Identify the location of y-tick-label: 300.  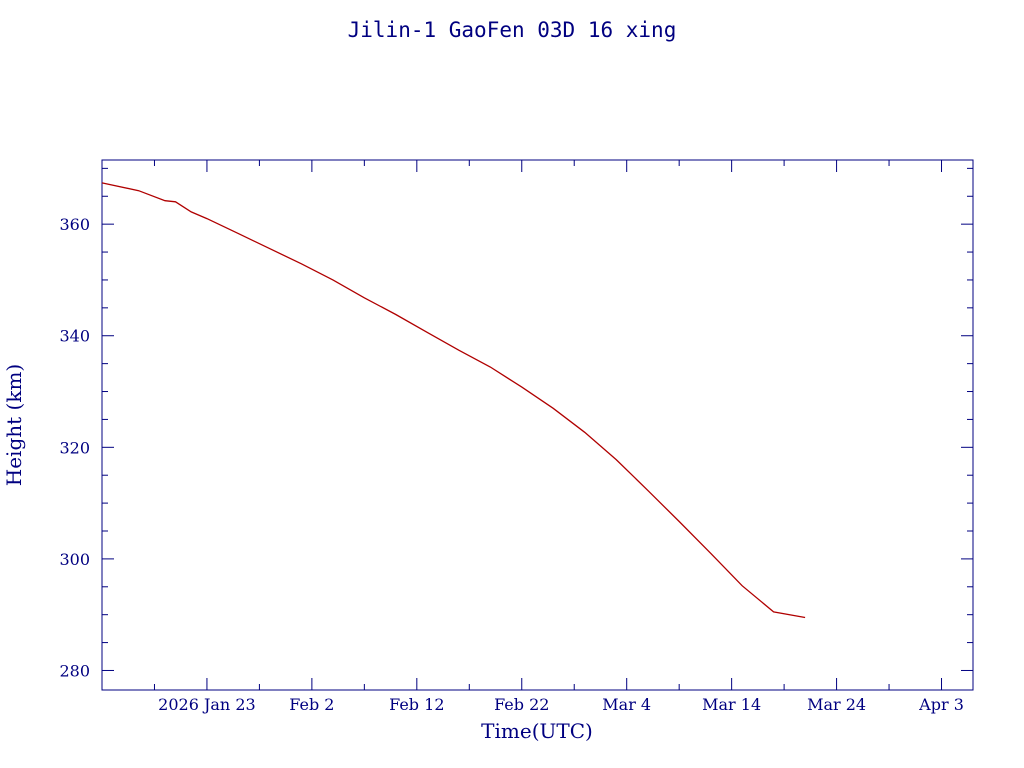
(74, 559).